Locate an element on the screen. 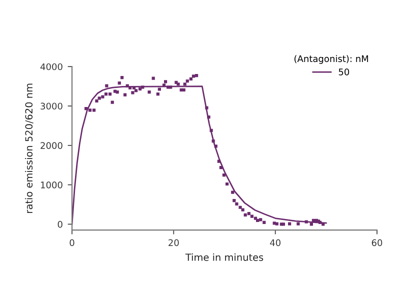 The image size is (400, 300). y-tick-label: 4000 is located at coordinates (51, 66).